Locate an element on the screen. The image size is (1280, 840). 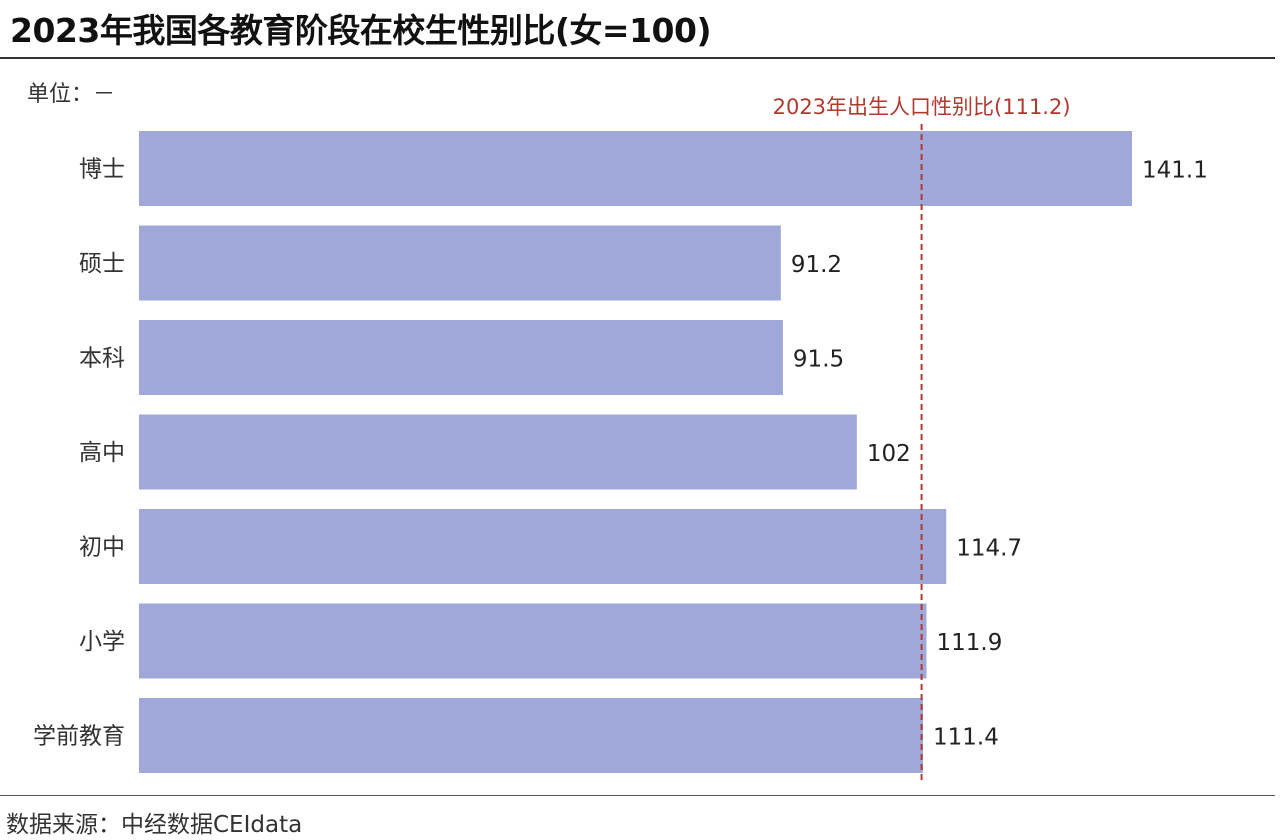
value-label: 141.1 is located at coordinates (1175, 171).